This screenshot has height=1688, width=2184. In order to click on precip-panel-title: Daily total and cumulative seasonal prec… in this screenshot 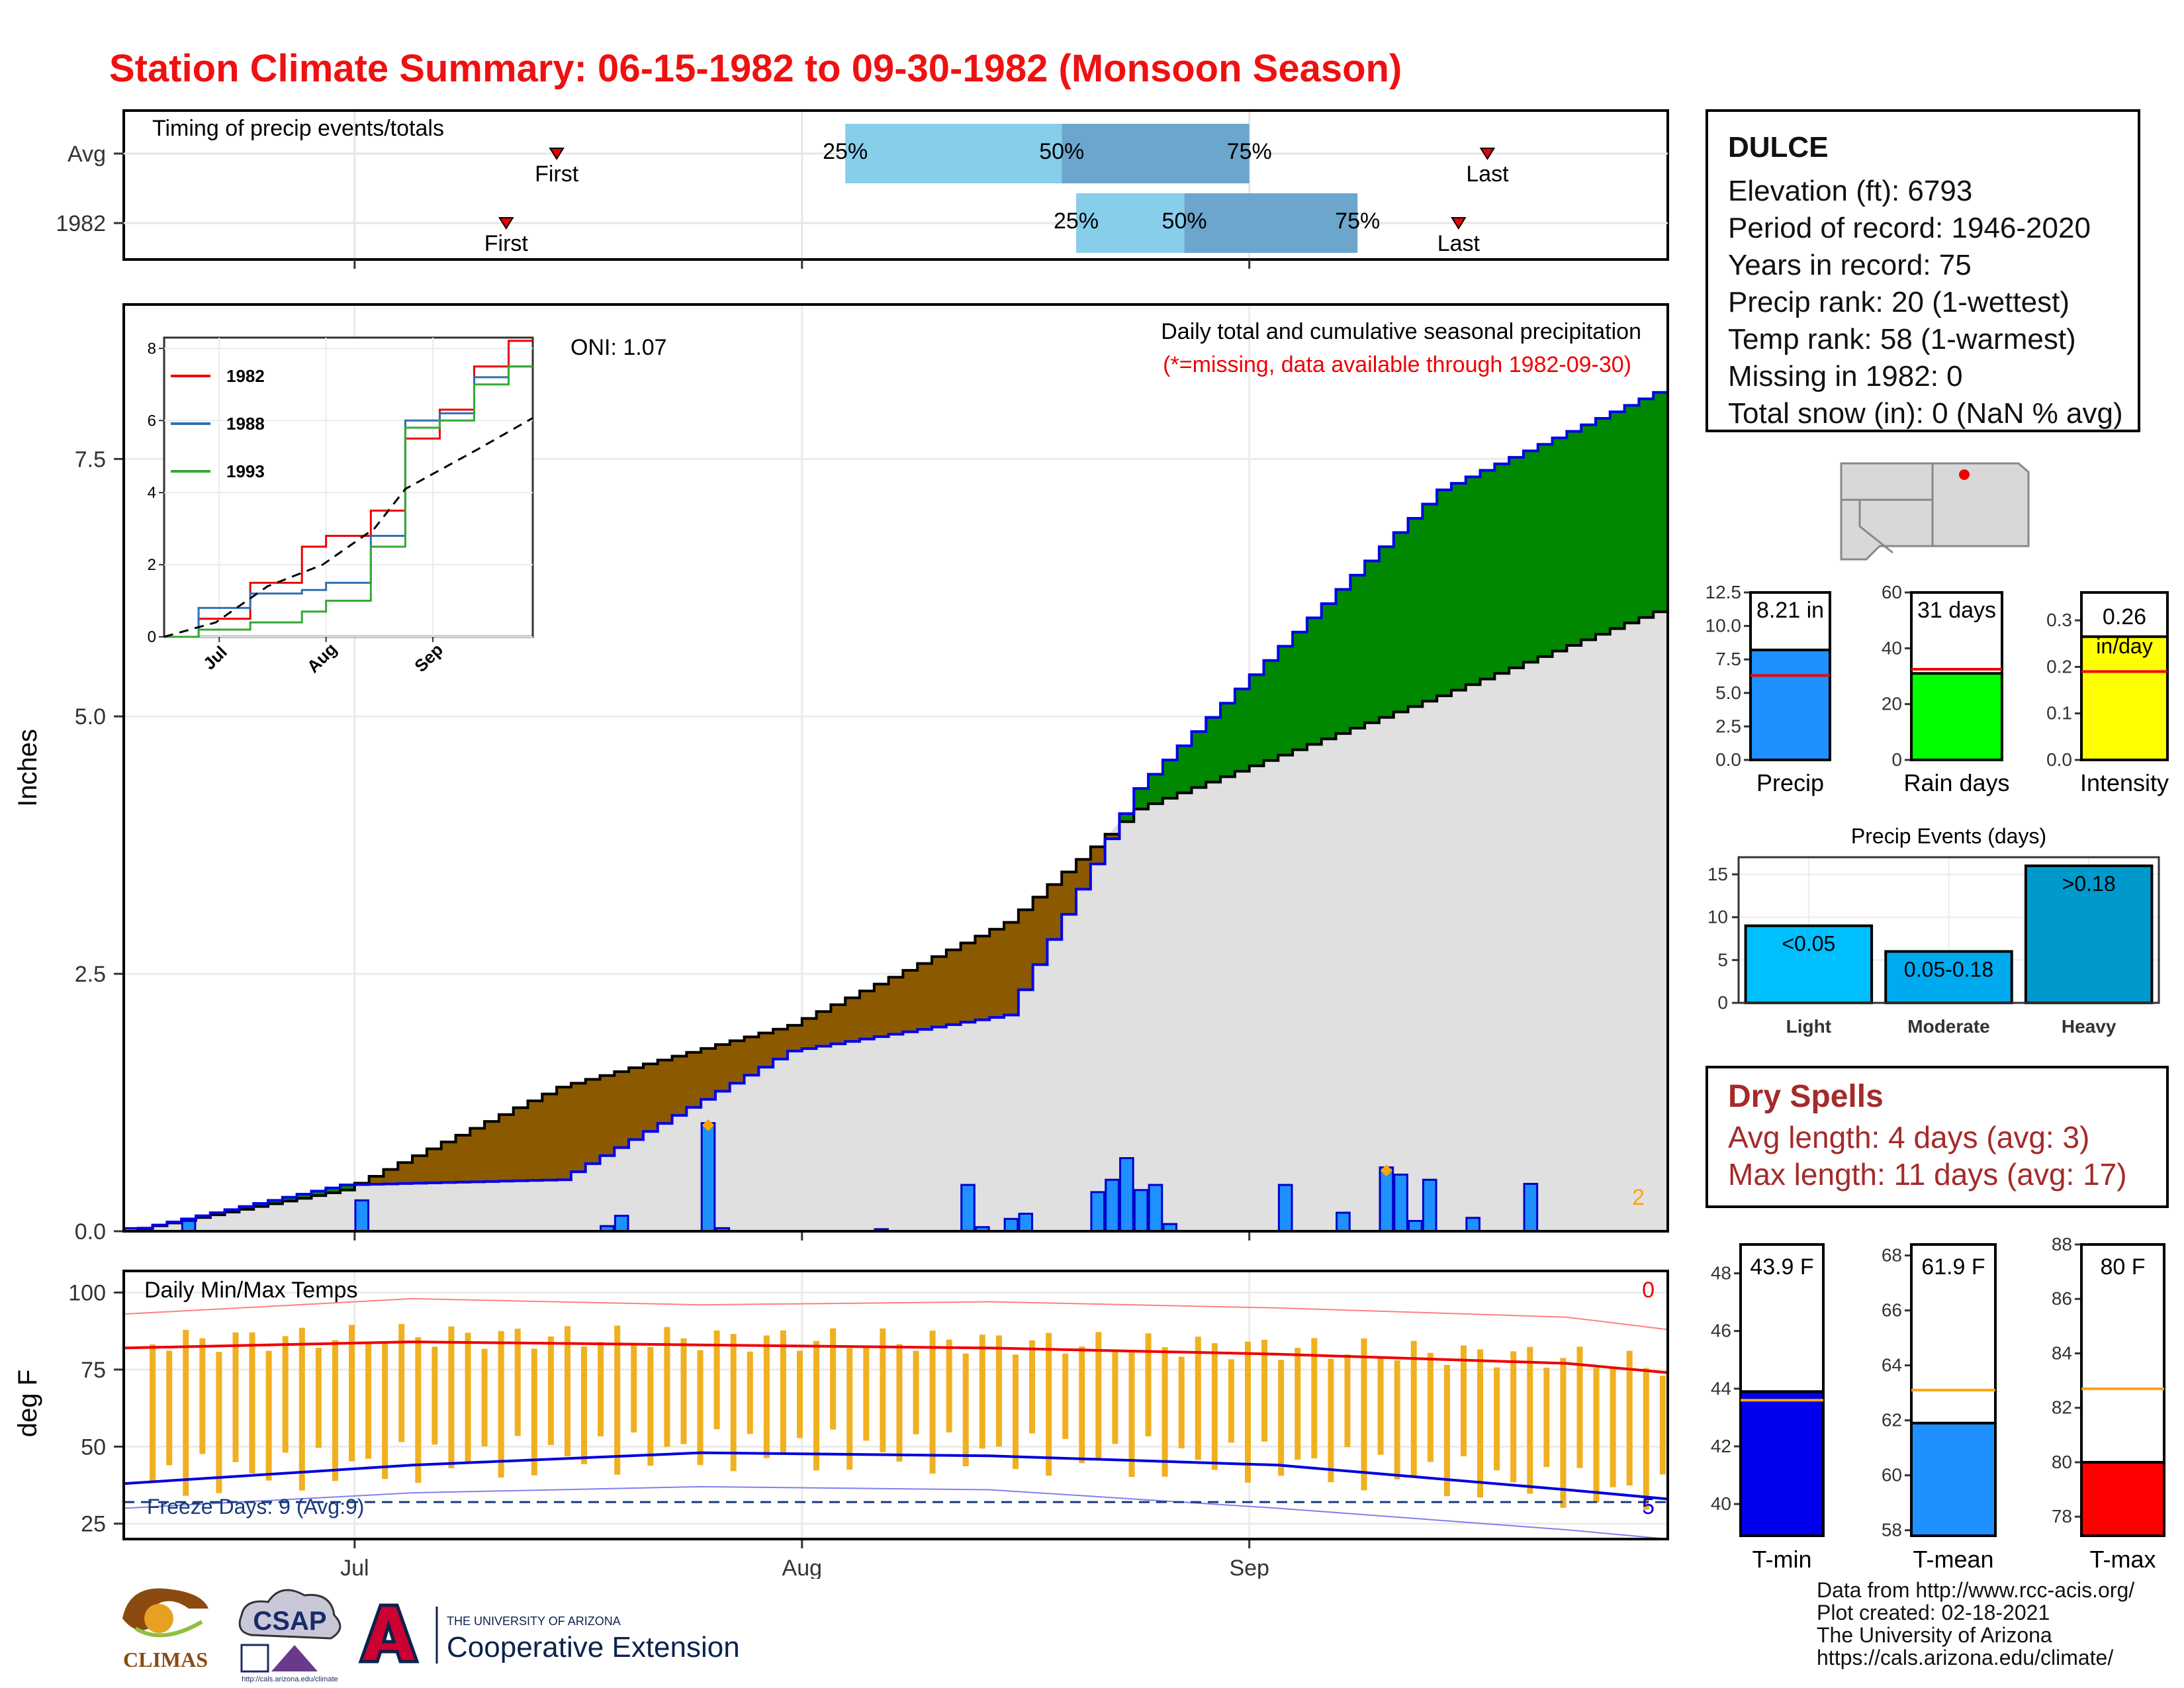, I will do `click(1401, 331)`.